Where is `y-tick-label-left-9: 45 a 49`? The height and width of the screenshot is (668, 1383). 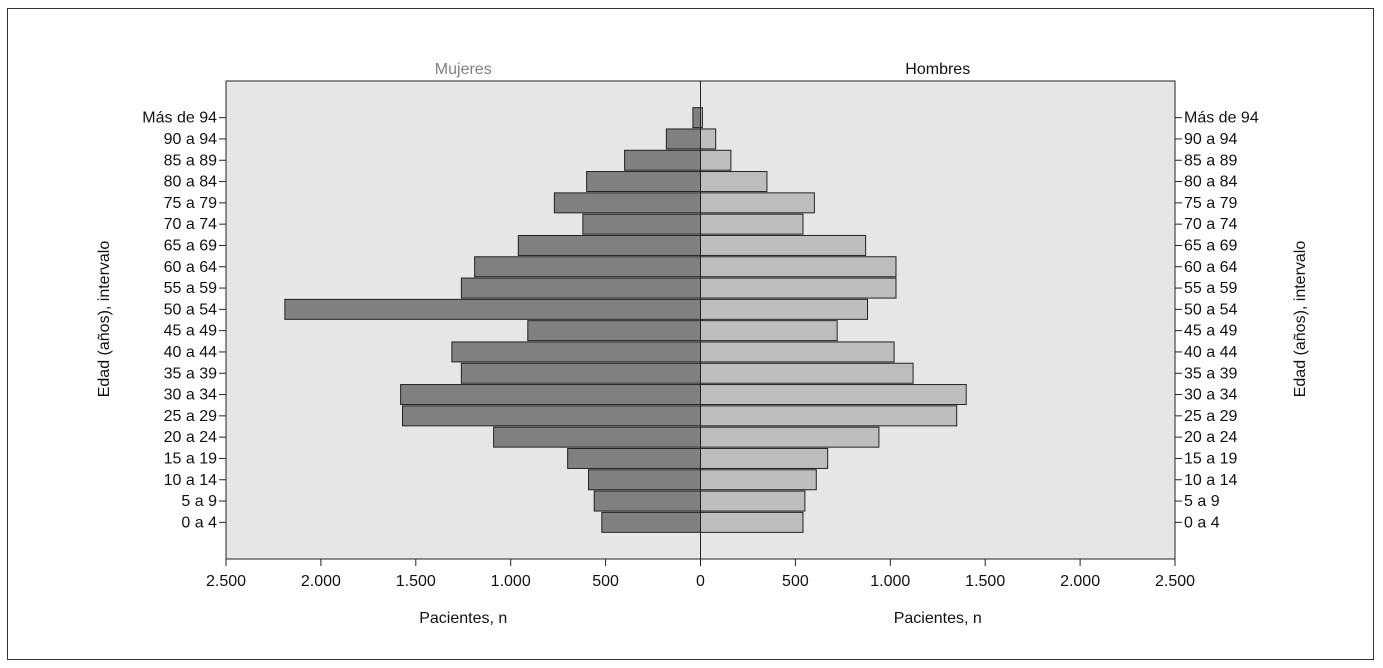
y-tick-label-left-9: 45 a 49 is located at coordinates (190, 331).